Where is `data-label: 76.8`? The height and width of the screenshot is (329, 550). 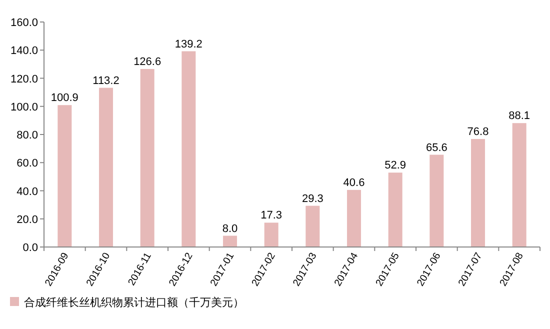 data-label: 76.8 is located at coordinates (478, 132).